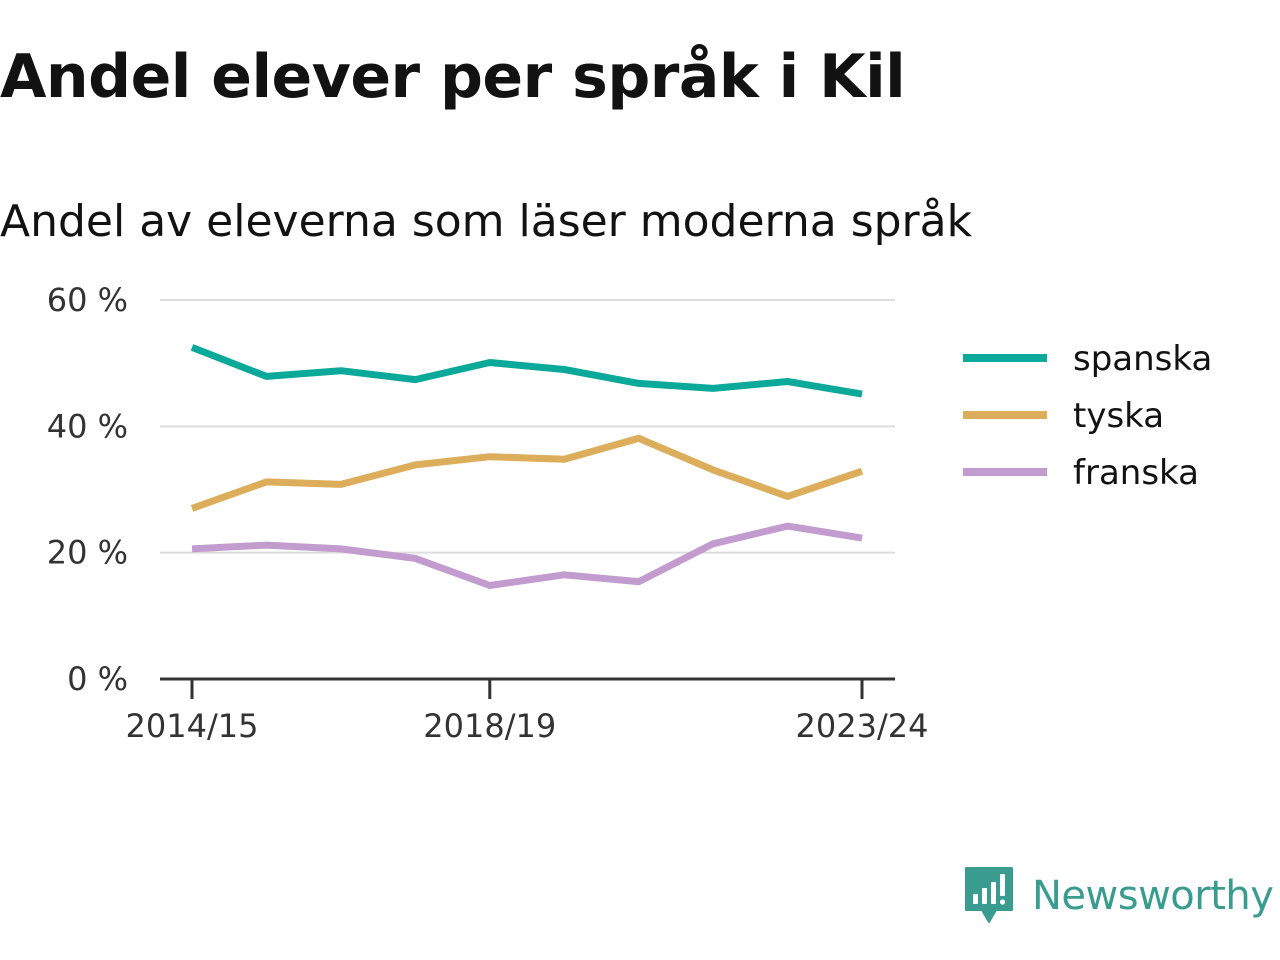 Image resolution: width=1280 pixels, height=960 pixels. Describe the element at coordinates (862, 726) in the screenshot. I see `x-tick-label: 2023/24` at that location.